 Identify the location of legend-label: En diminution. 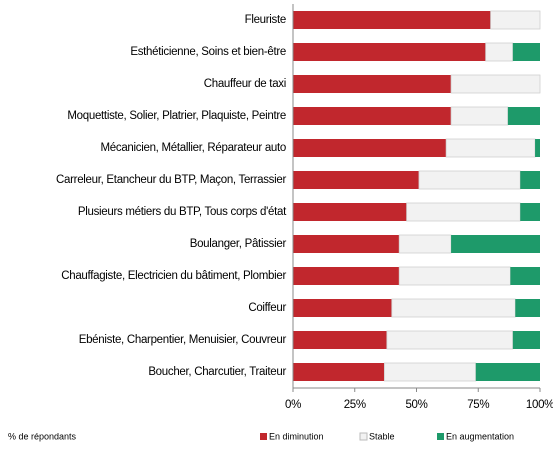
(296, 436).